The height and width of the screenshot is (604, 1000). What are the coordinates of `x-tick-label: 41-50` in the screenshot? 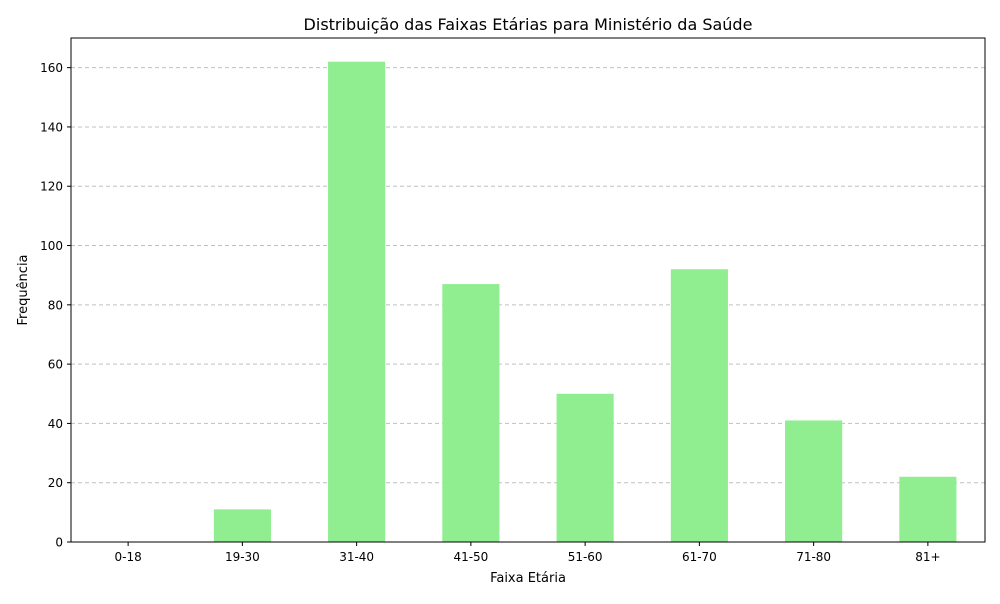 It's located at (470, 557).